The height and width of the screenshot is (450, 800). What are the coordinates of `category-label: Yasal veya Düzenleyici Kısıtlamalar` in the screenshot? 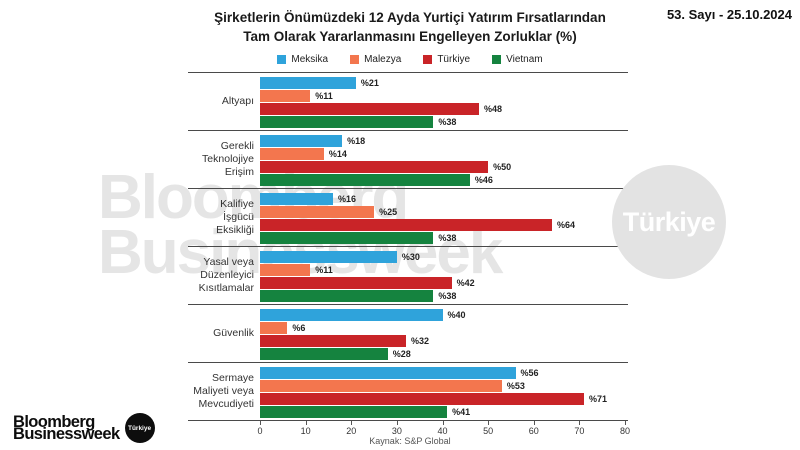 It's located at (226, 274).